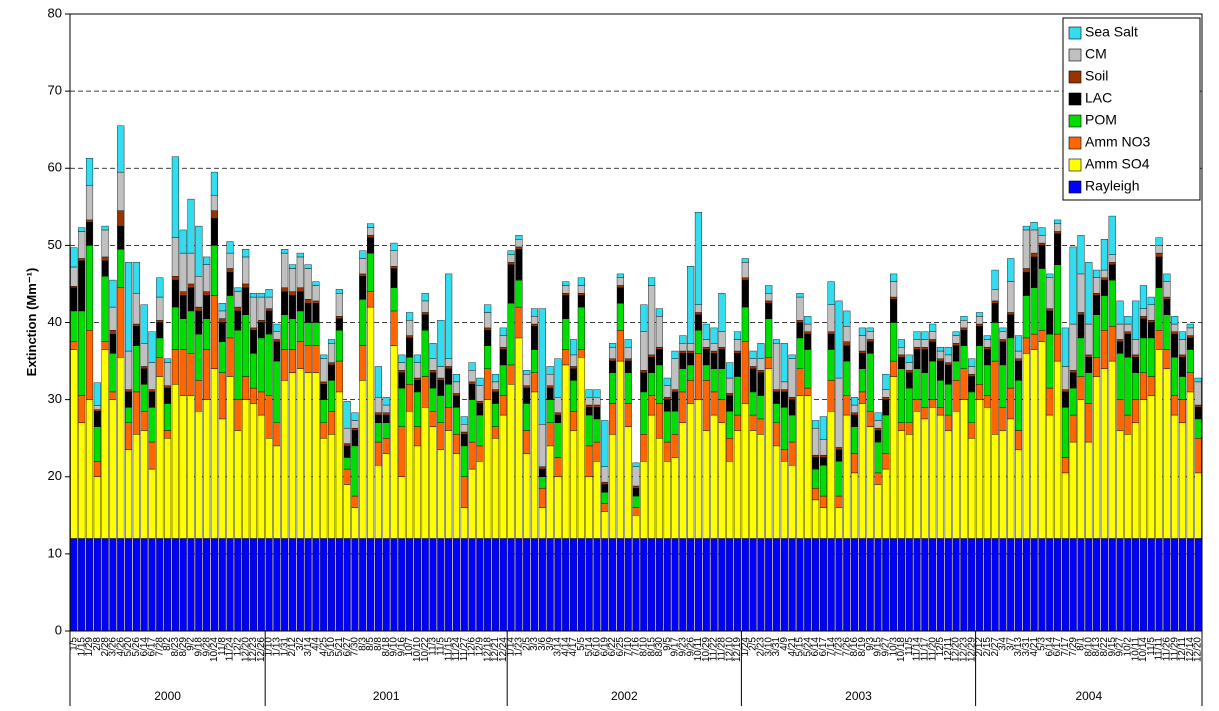  What do you see at coordinates (55, 12) in the screenshot?
I see `y-tick-label: 80` at bounding box center [55, 12].